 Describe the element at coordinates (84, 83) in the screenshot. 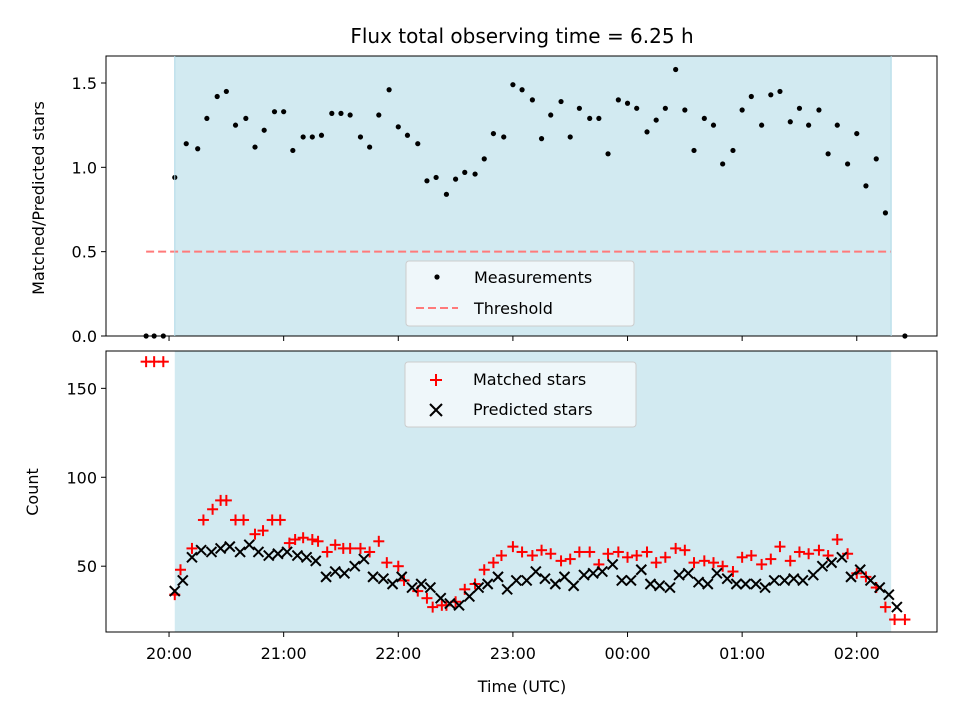

I see `top-y-tick-label: 1.5` at that location.